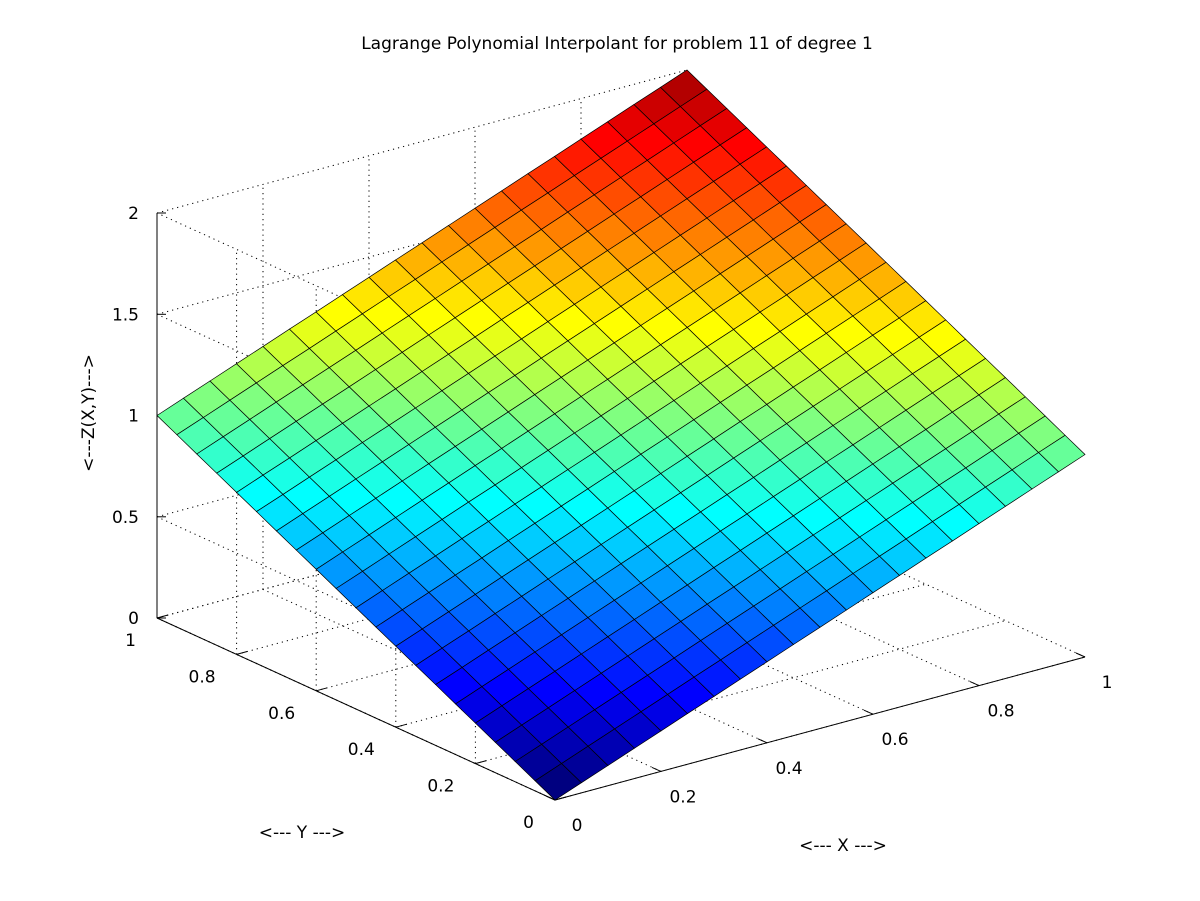 The image size is (1200, 901). I want to click on y-tick-label: 0.4, so click(361, 750).